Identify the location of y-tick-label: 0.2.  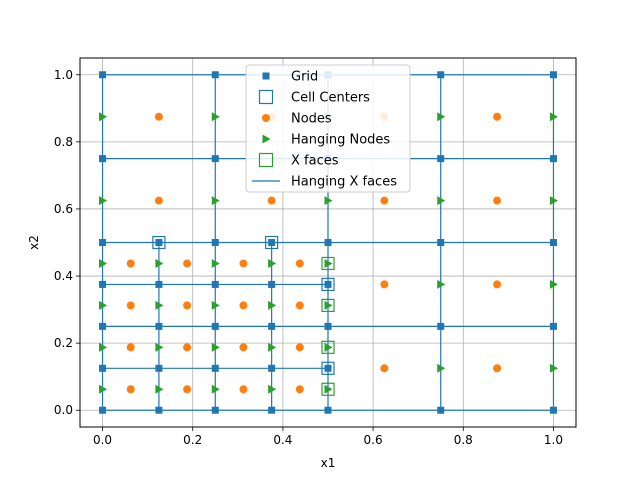
(63, 343).